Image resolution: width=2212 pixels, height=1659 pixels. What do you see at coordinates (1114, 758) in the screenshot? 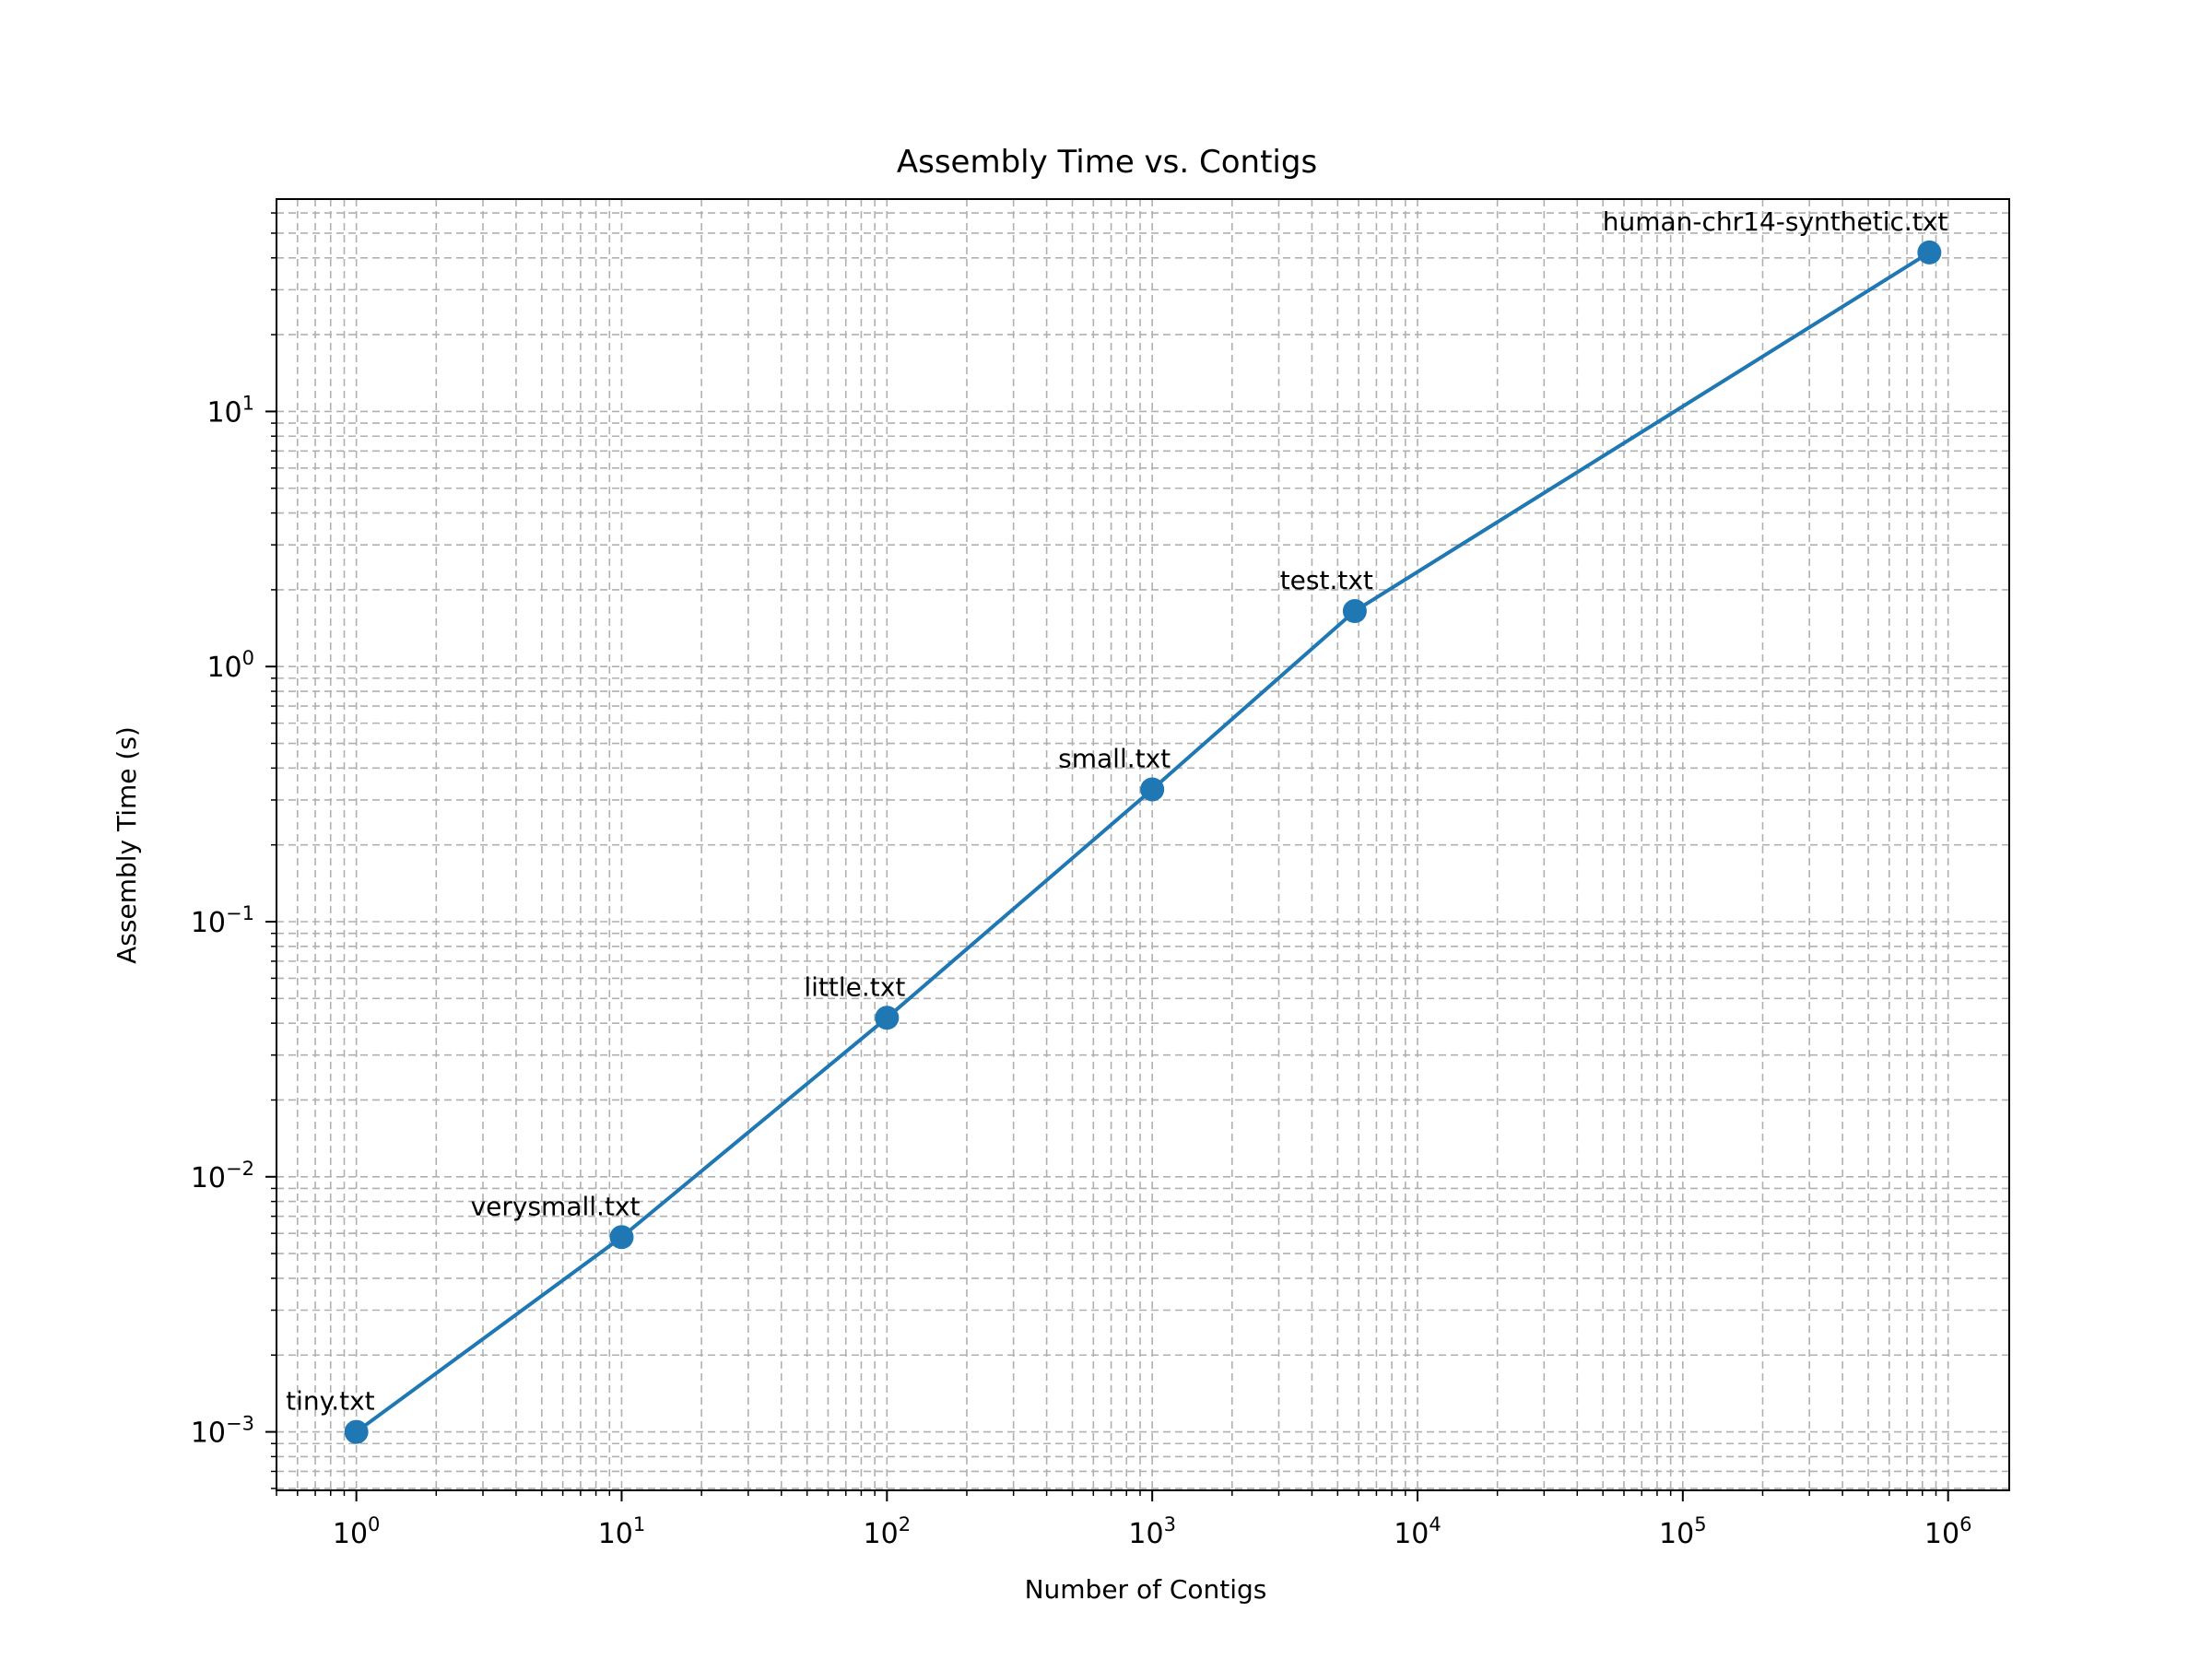
I see `point-label: small.txt` at bounding box center [1114, 758].